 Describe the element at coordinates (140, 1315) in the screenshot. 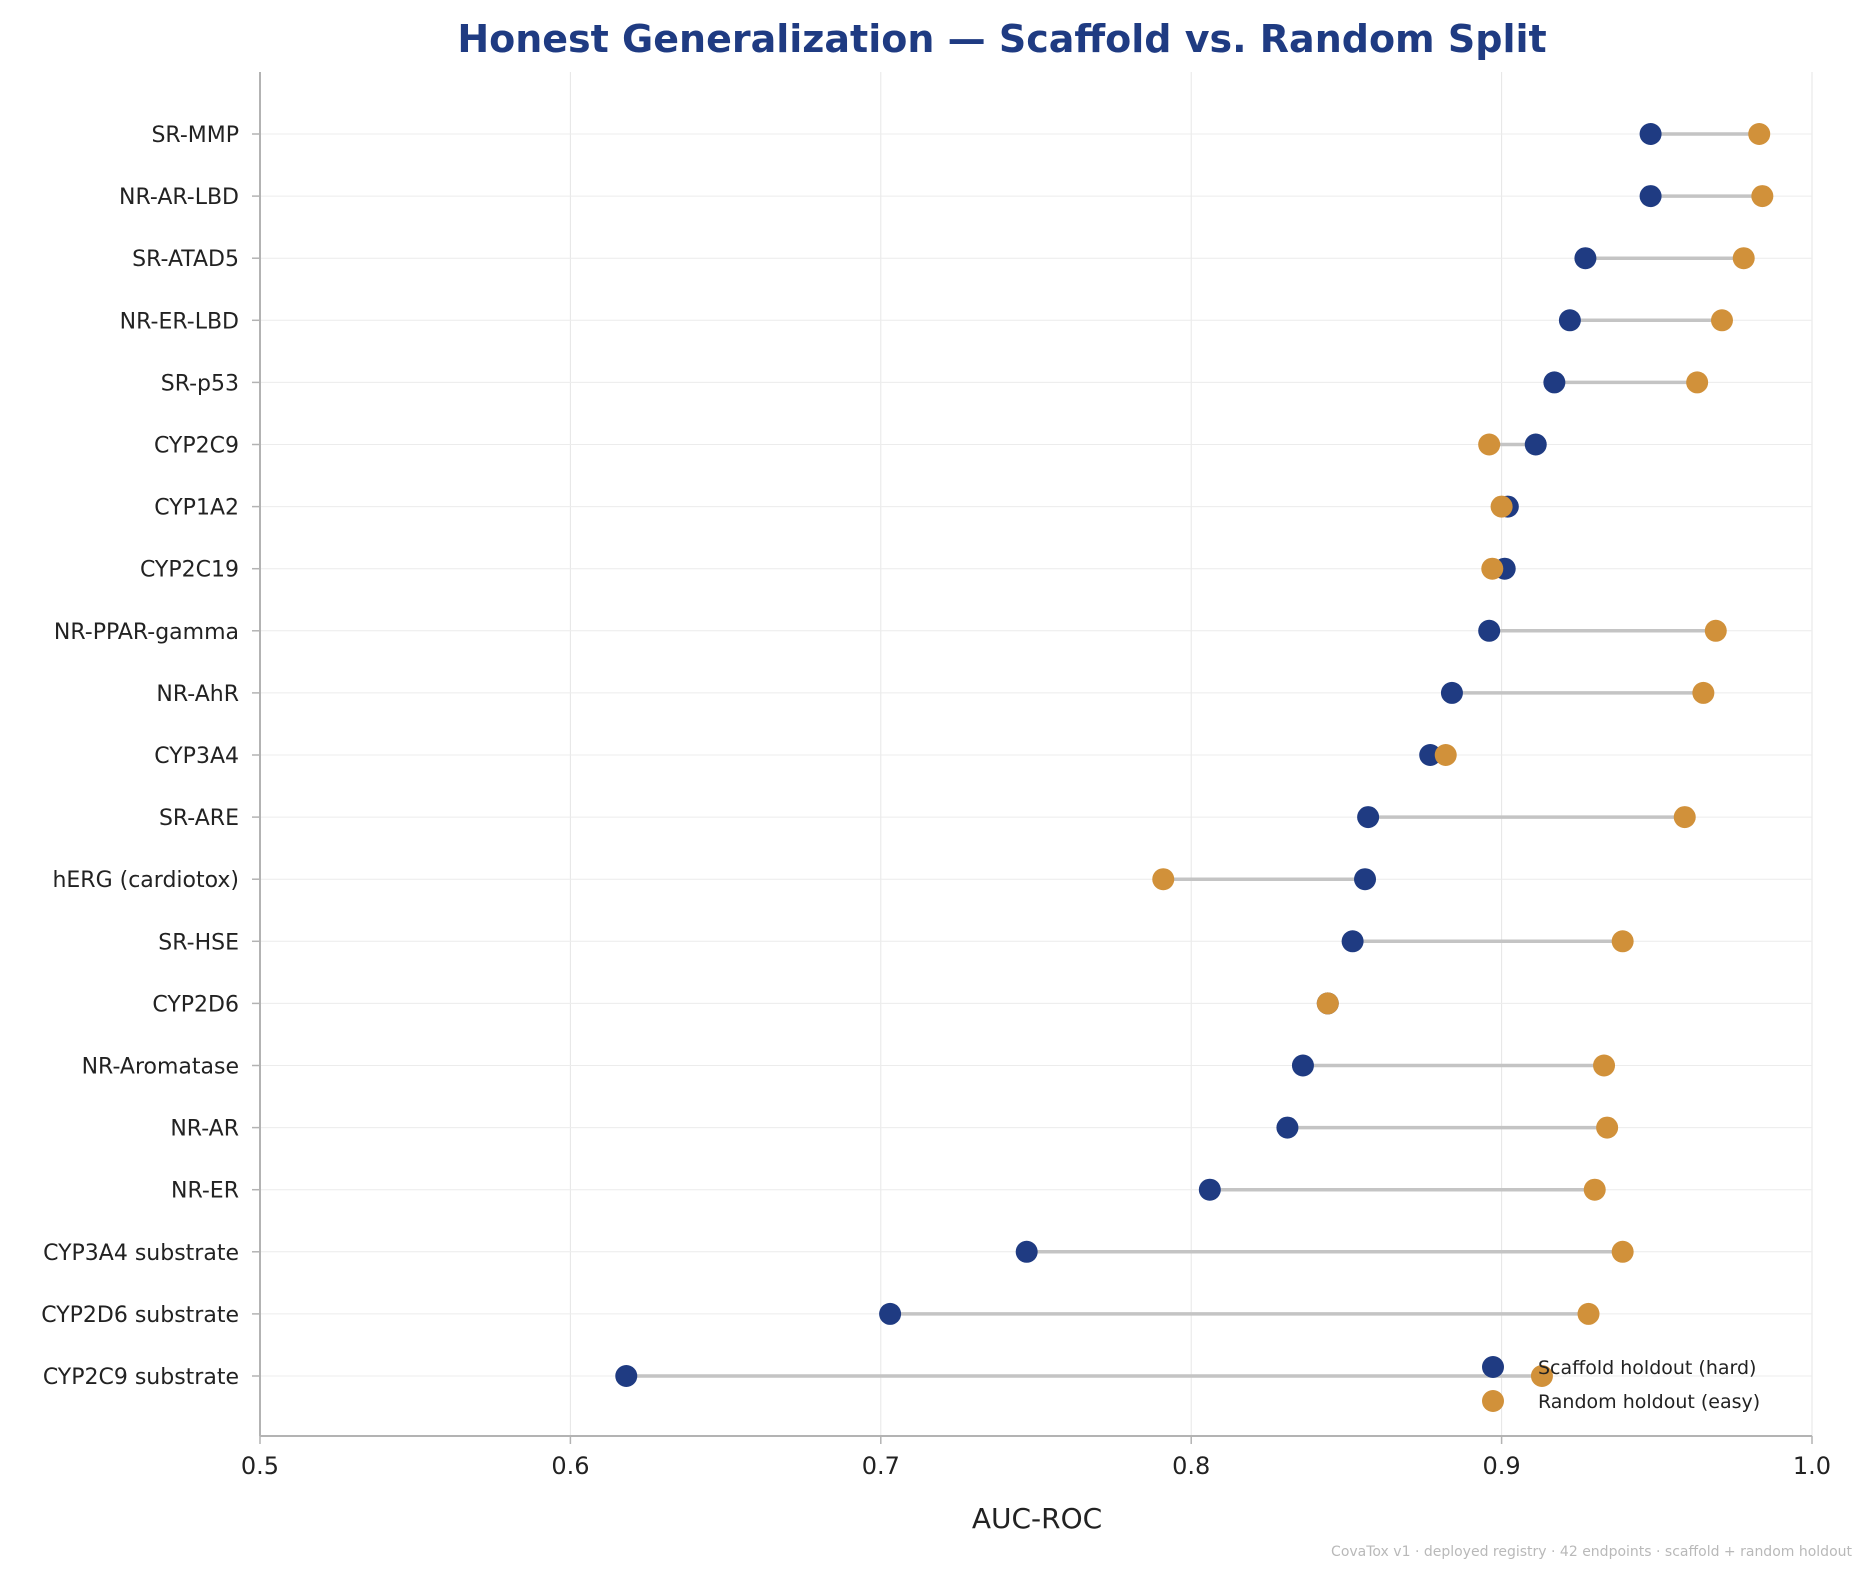

I see `category-label: CYP2D6 substrate` at that location.